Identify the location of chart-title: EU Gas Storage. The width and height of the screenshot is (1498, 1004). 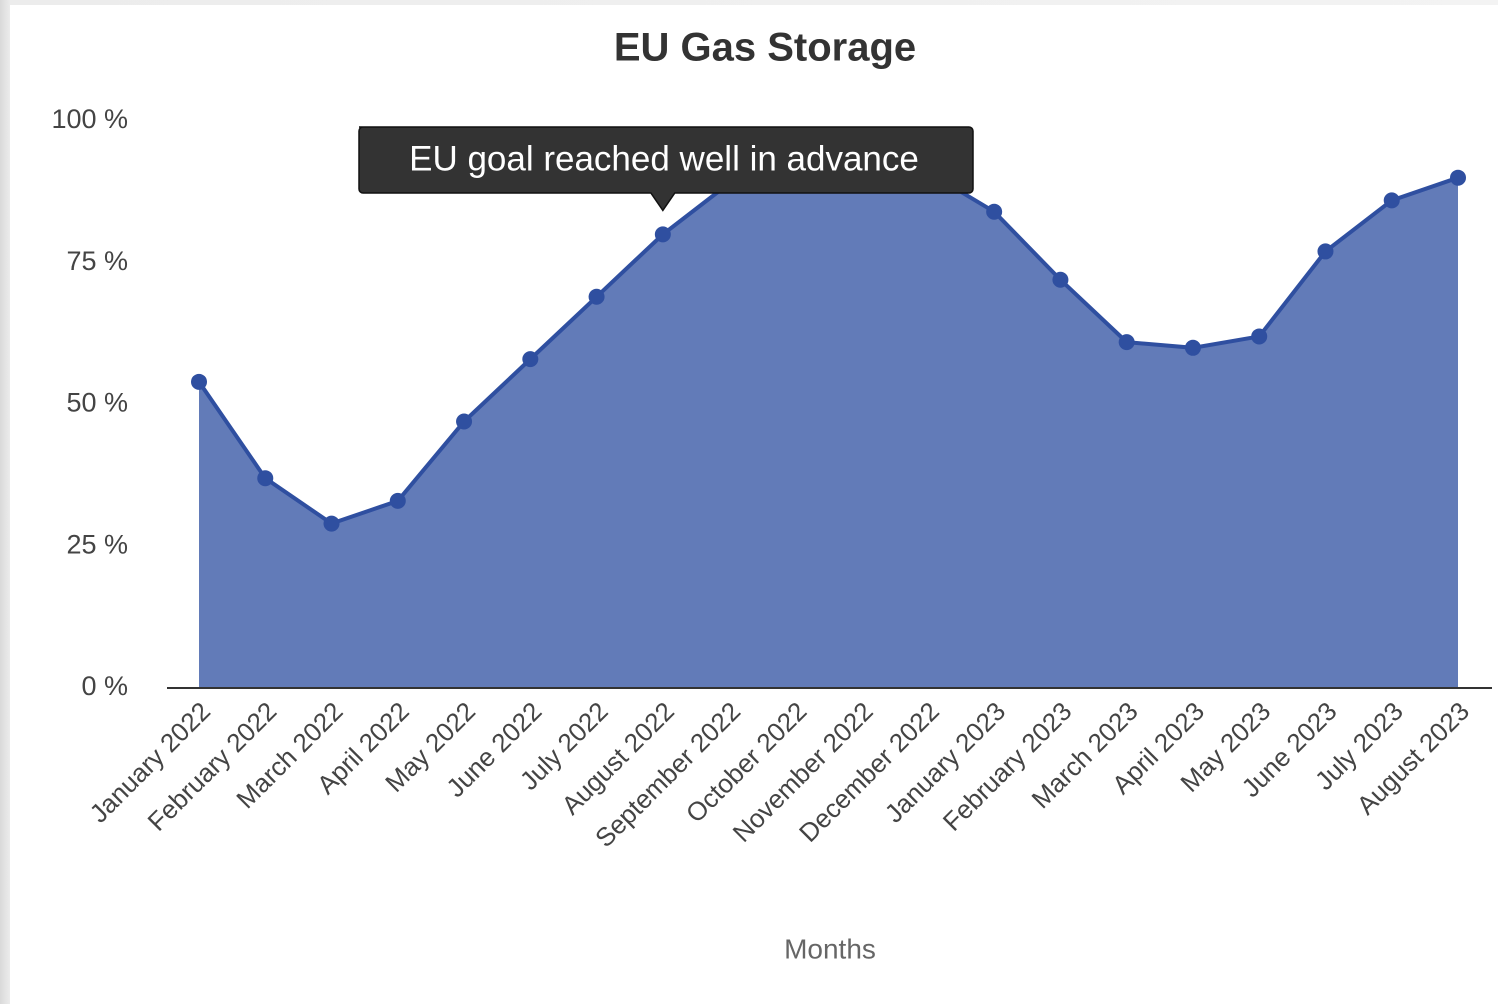
(765, 48).